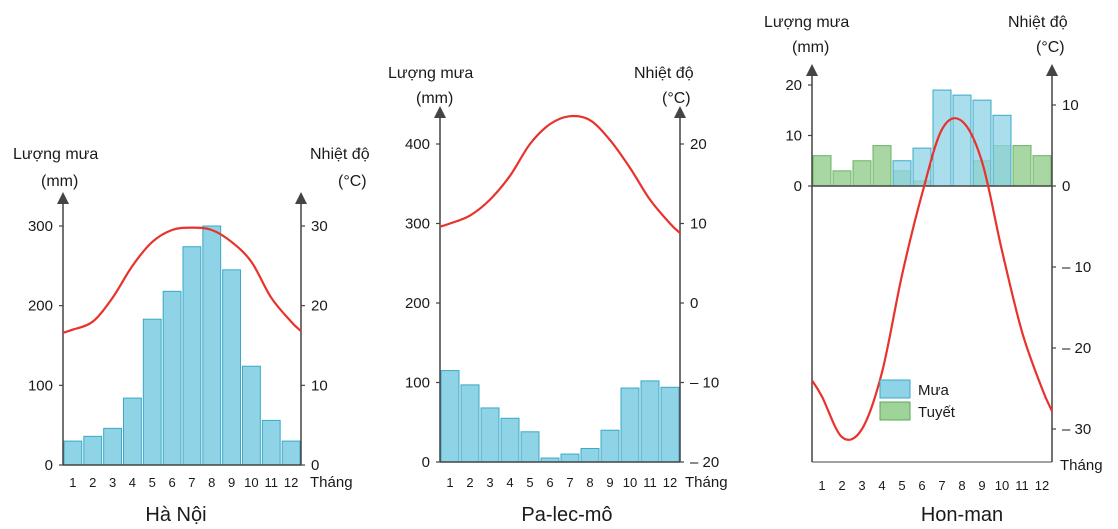  Describe the element at coordinates (895, 411) in the screenshot. I see `legend-swatch-snow` at that location.